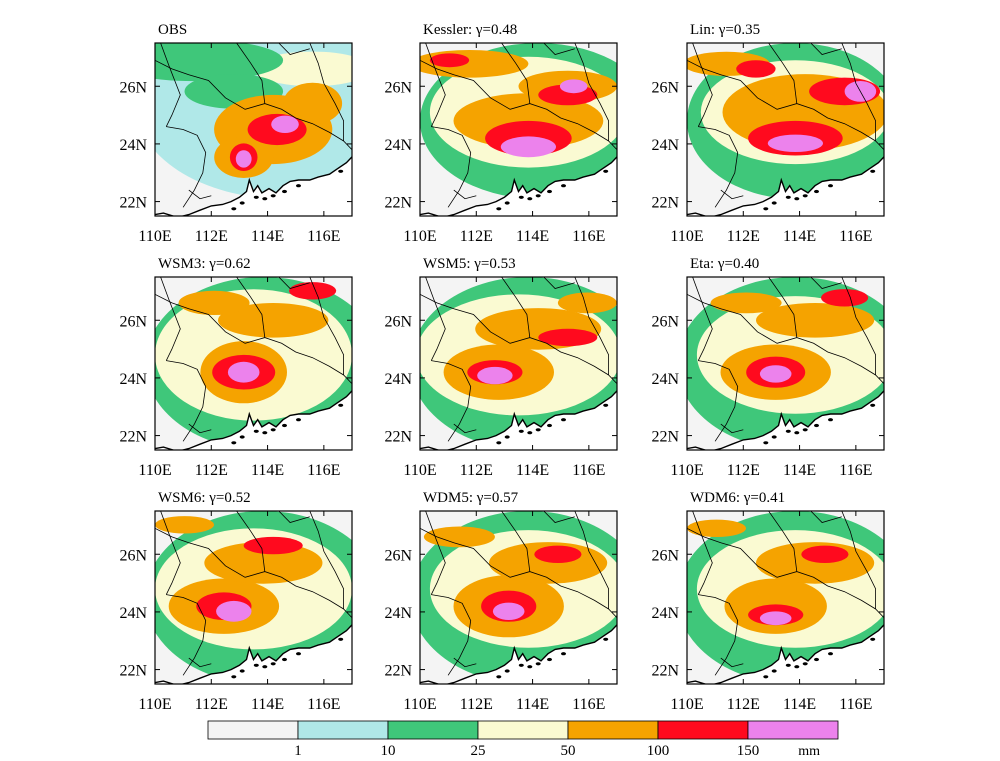 This screenshot has width=1000, height=761. What do you see at coordinates (469, 264) in the screenshot?
I see `panel-title: WSM5: γ=0.53` at bounding box center [469, 264].